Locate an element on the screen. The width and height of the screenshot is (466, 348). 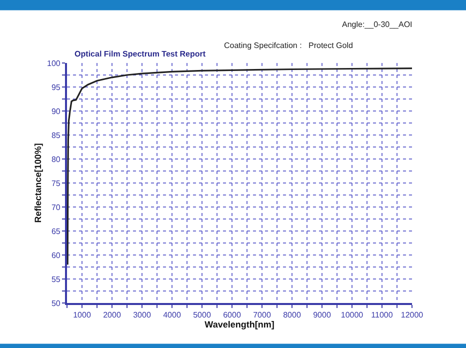
x-axis-title: Wavelength[nm] is located at coordinates (239, 325).